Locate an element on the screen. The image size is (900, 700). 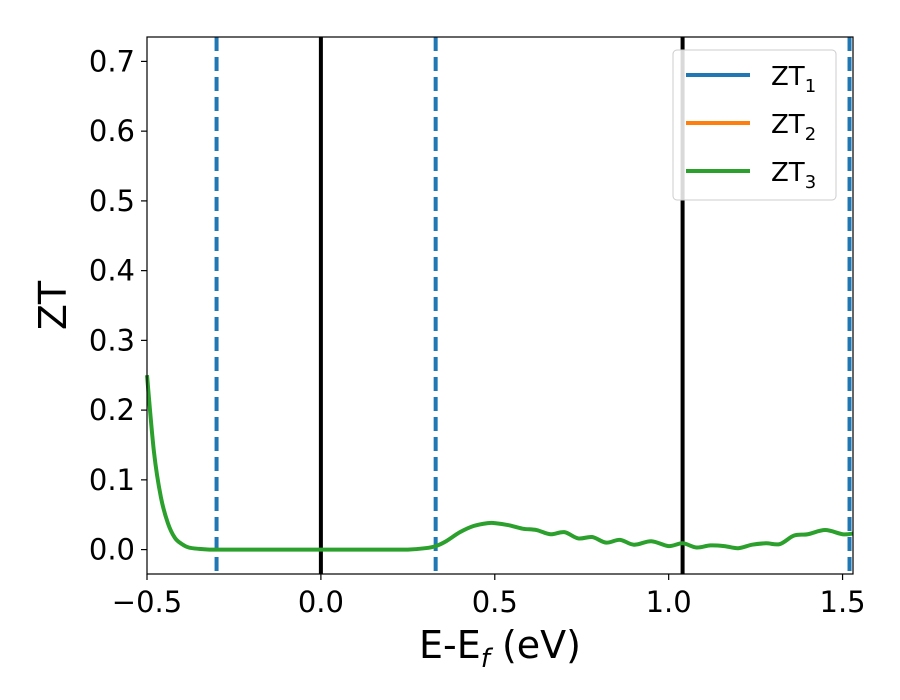
legend-label-2: ZT2 is located at coordinates (793, 127).